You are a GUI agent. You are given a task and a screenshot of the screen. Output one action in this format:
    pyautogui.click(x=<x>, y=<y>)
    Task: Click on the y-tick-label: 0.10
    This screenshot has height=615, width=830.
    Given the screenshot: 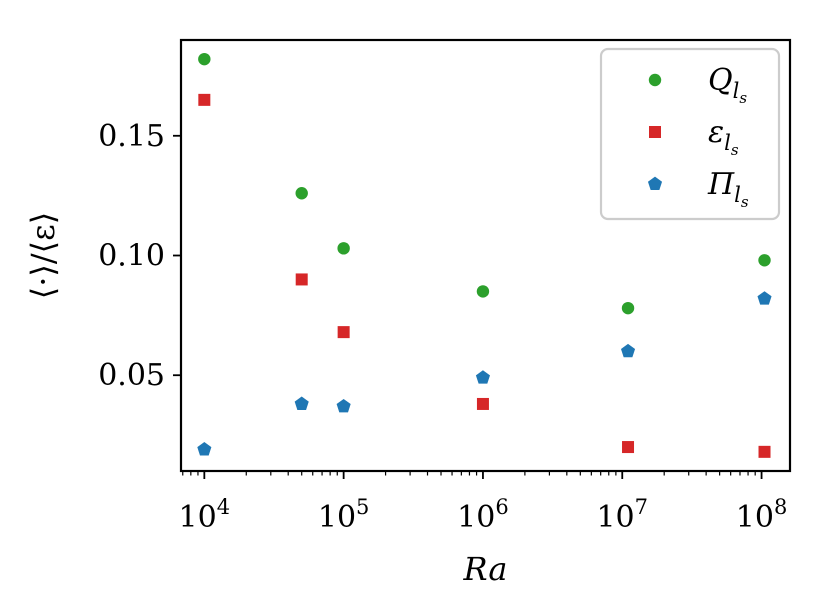 What is the action you would take?
    pyautogui.click(x=131, y=256)
    